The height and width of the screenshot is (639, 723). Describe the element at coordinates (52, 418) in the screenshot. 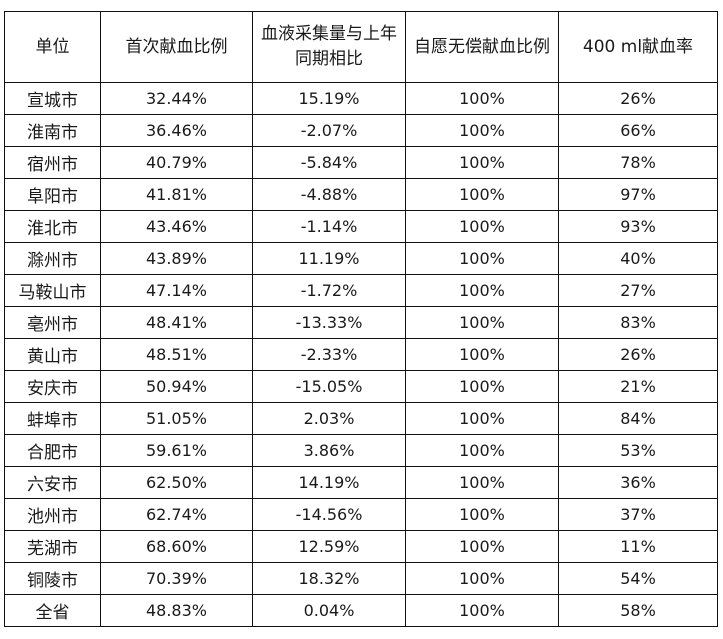

I see `cell-unit: 蚌埠市` at that location.